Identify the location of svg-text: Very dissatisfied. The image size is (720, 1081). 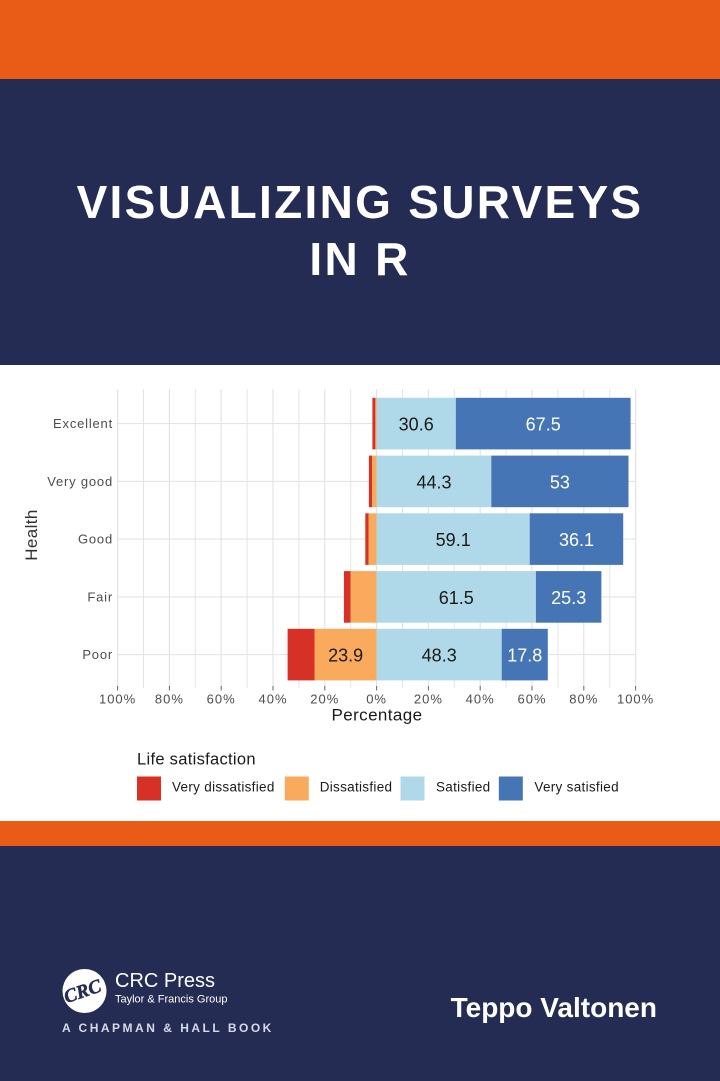
(223, 787).